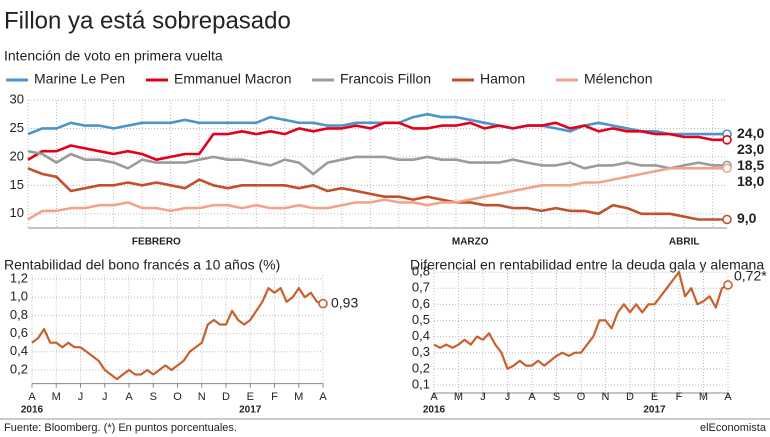 The width and height of the screenshot is (770, 437). I want to click on y-tick-label: 20, so click(17, 155).